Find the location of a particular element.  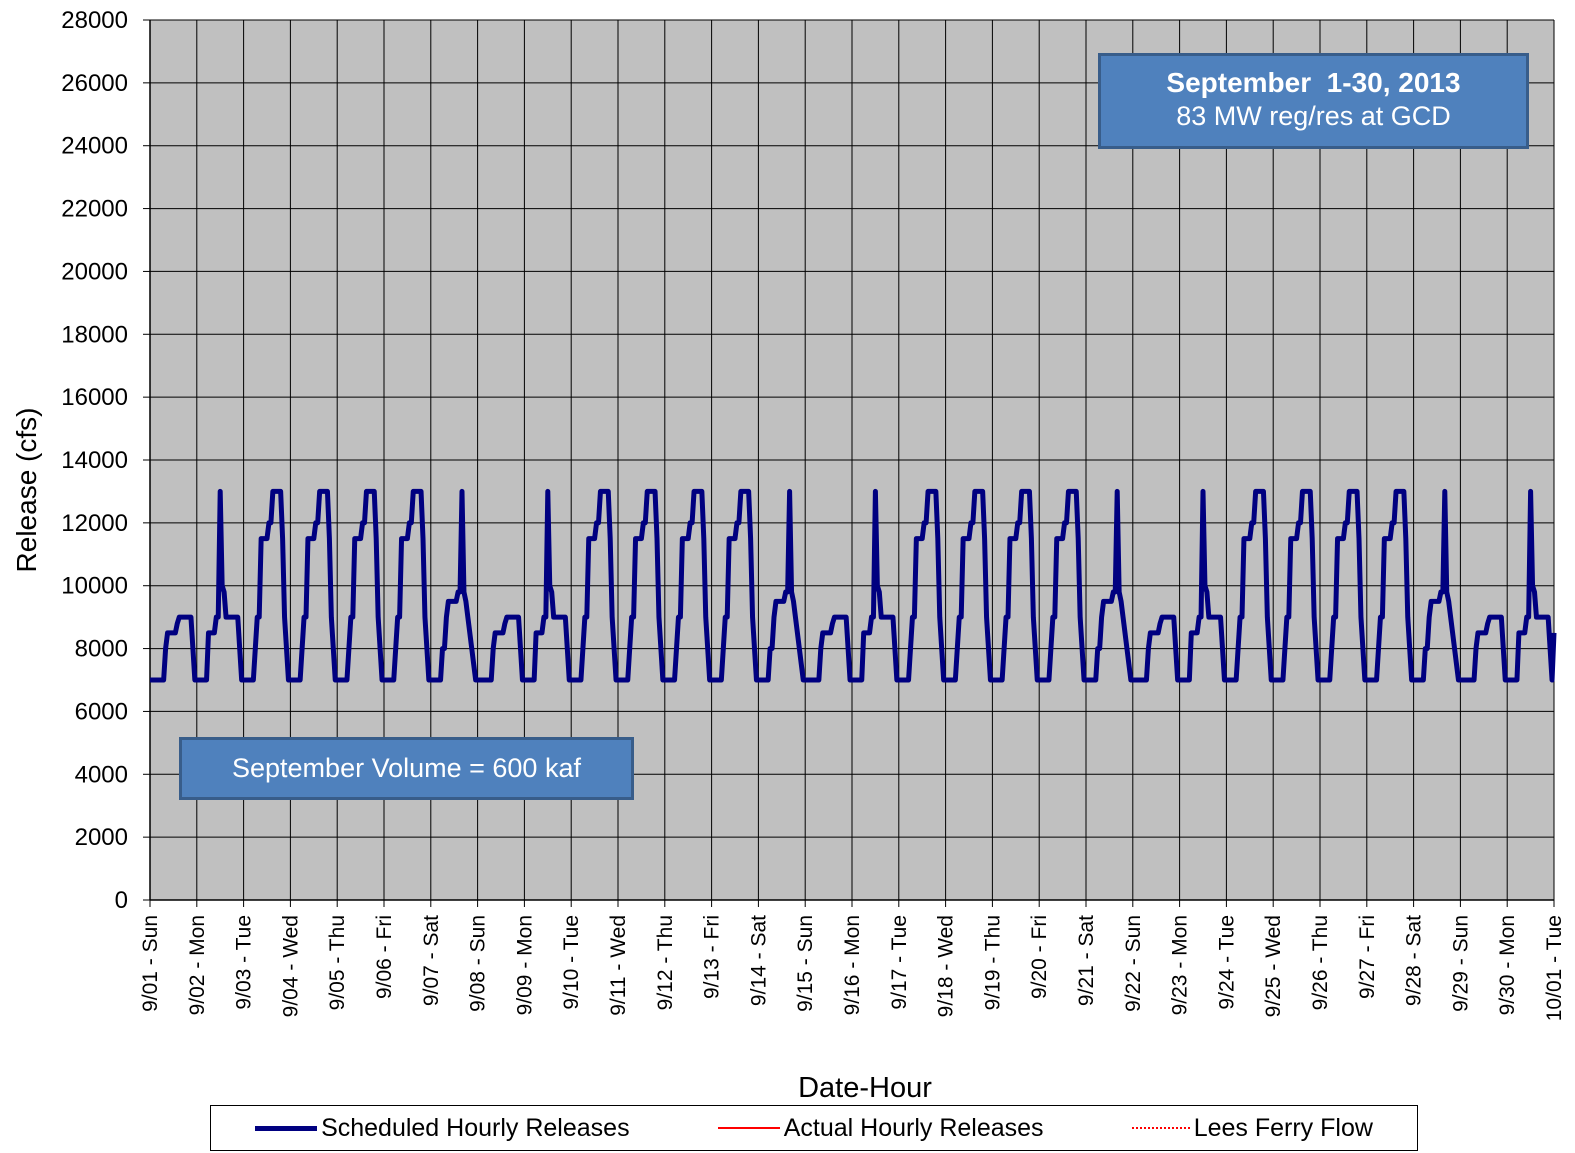

y-axis-label: Release (cfs) is located at coordinates (26, 490).